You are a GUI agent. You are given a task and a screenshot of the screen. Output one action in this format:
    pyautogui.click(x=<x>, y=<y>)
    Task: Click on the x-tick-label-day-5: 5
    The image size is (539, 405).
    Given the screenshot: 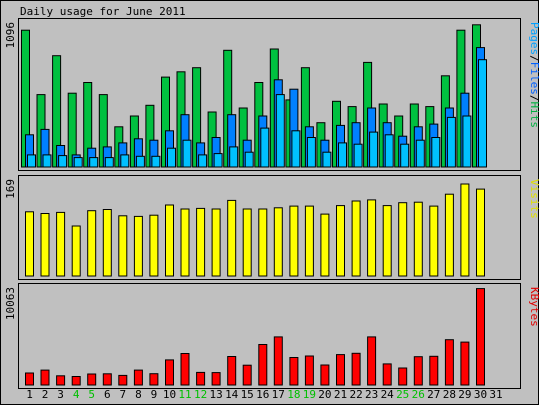 What is the action you would take?
    pyautogui.click(x=91, y=394)
    